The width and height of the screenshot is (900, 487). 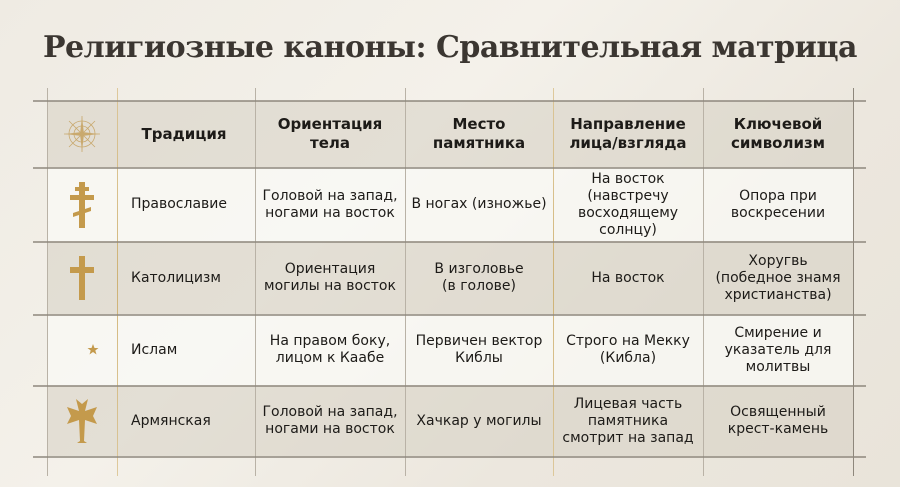 I want to click on latin-cross-icon, so click(x=82, y=278).